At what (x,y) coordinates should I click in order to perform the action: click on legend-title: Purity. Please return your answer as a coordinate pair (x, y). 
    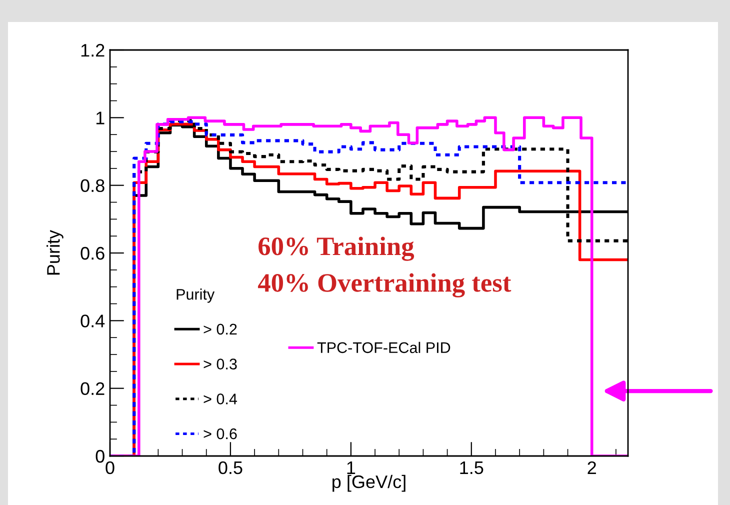
    Looking at the image, I should click on (195, 295).